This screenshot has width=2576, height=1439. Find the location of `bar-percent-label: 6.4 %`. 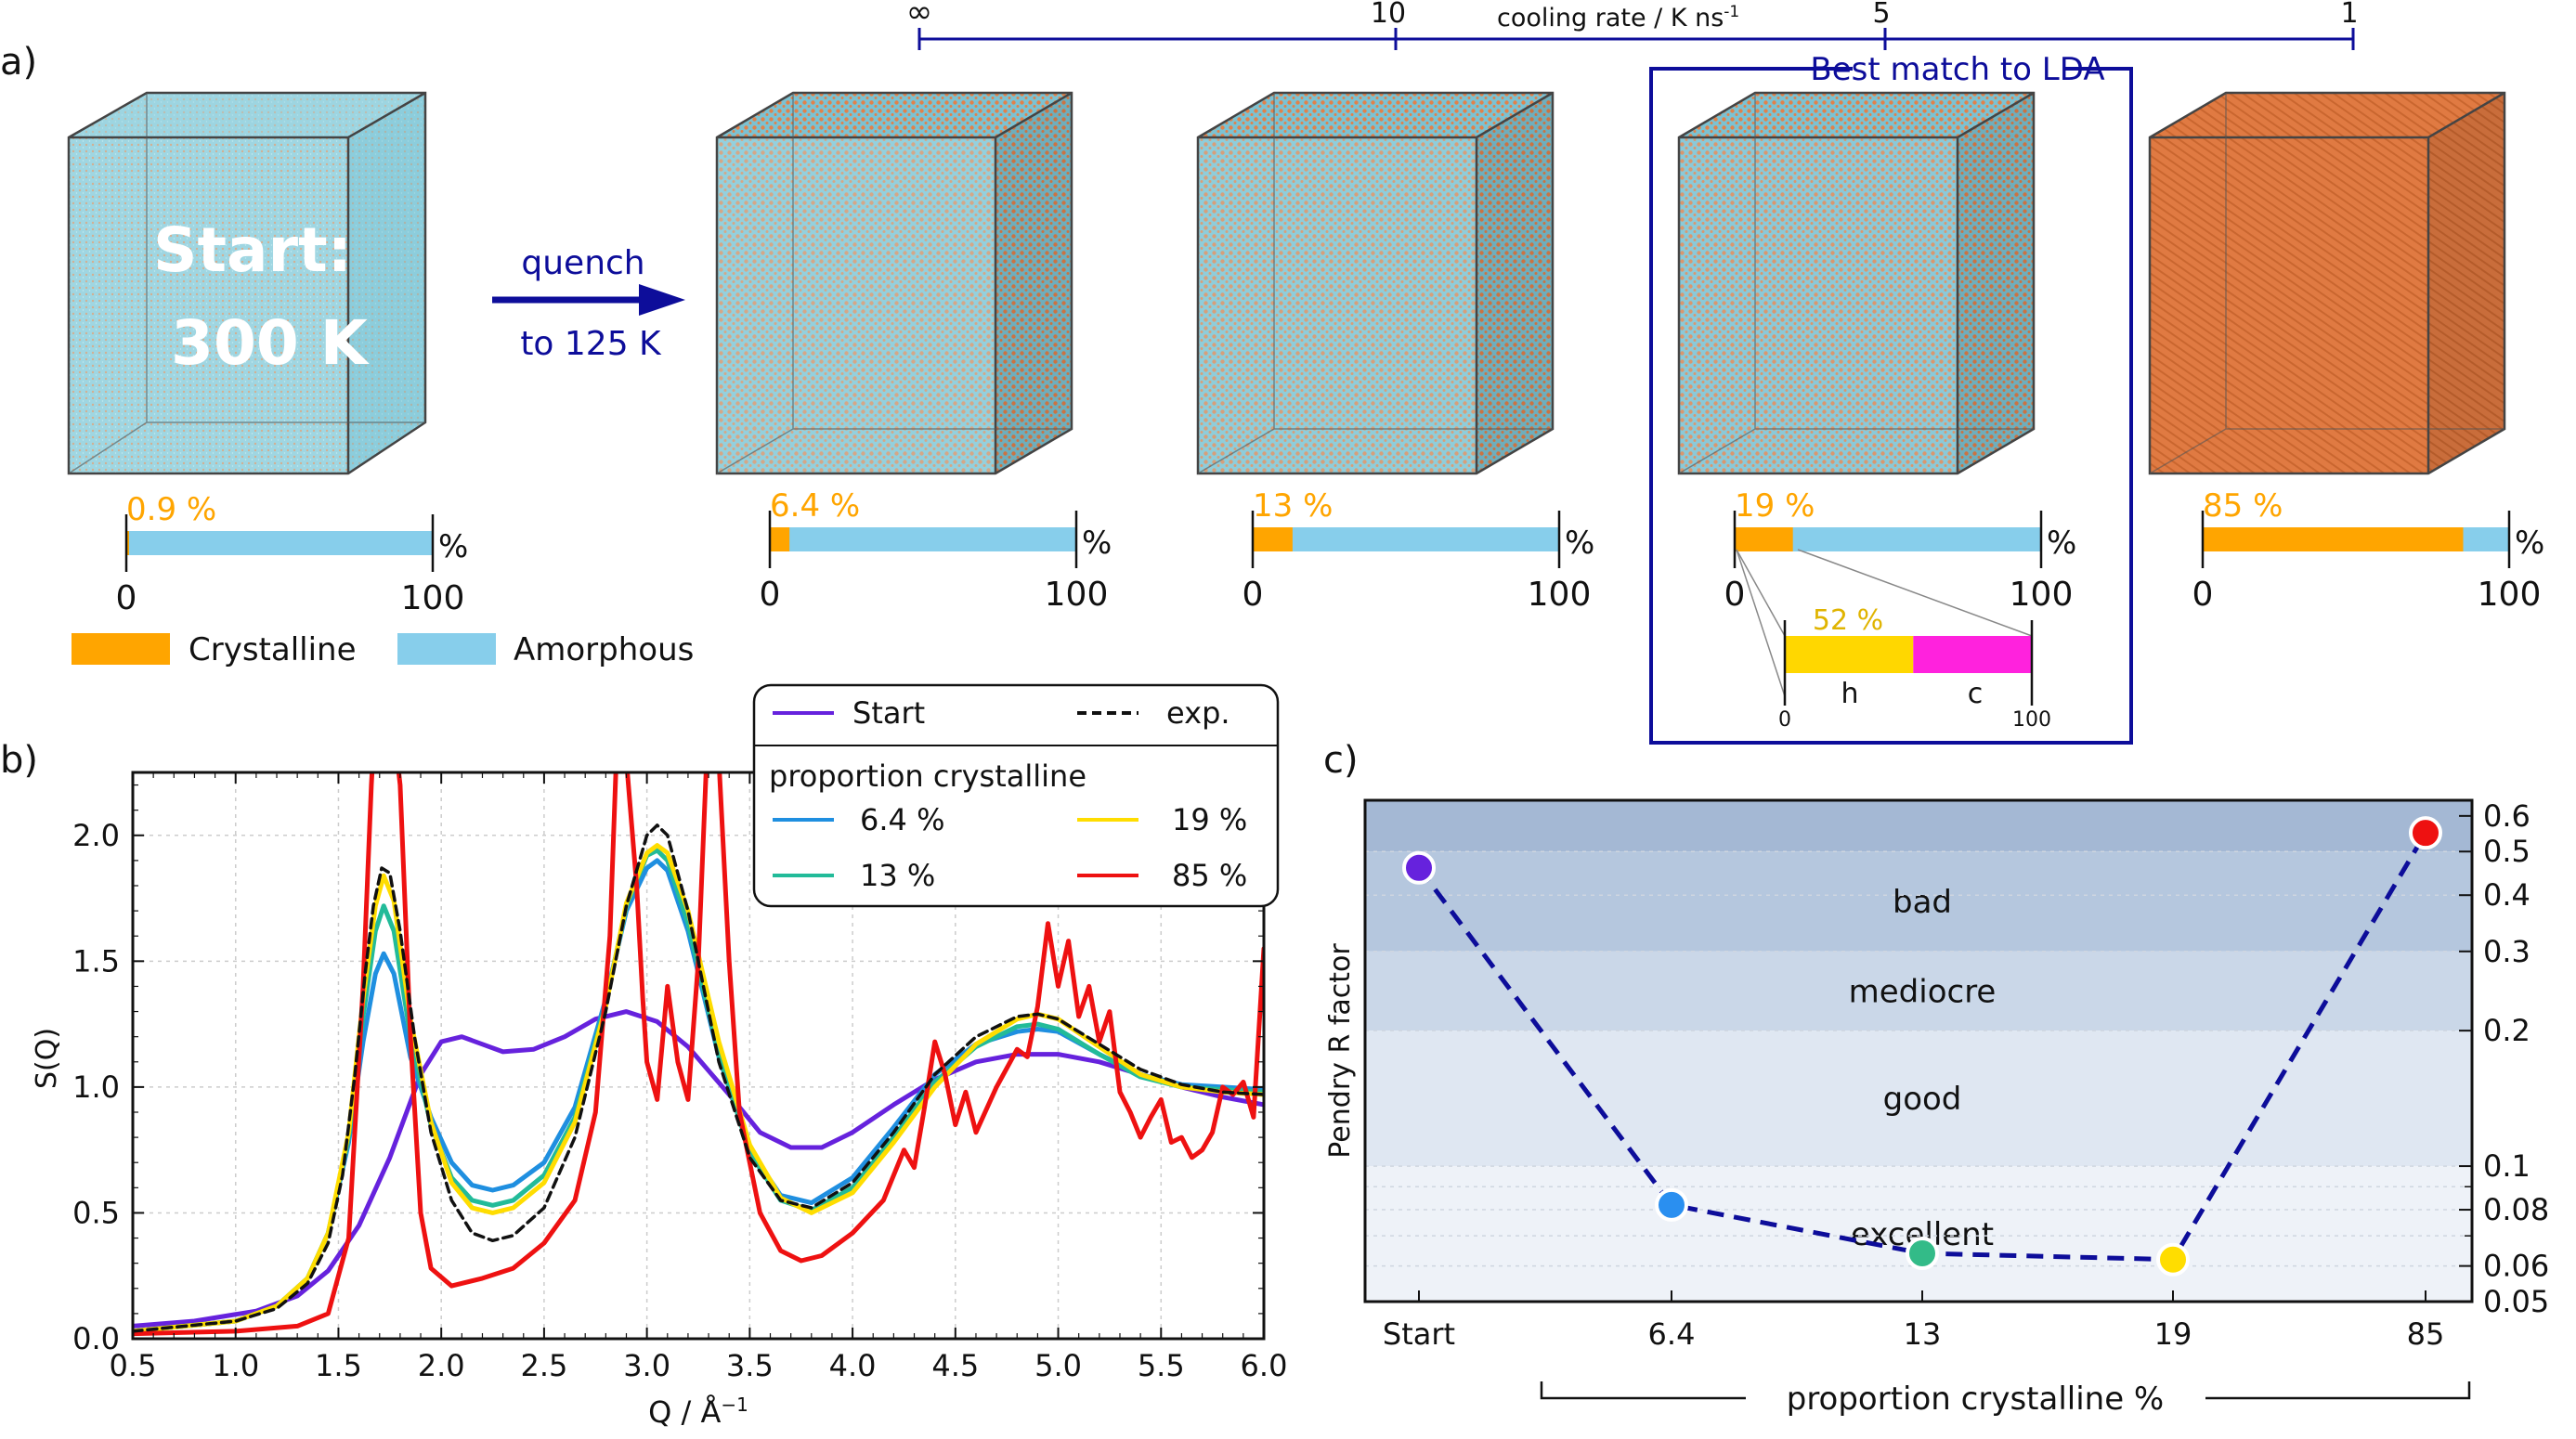

bar-percent-label: 6.4 % is located at coordinates (815, 506).